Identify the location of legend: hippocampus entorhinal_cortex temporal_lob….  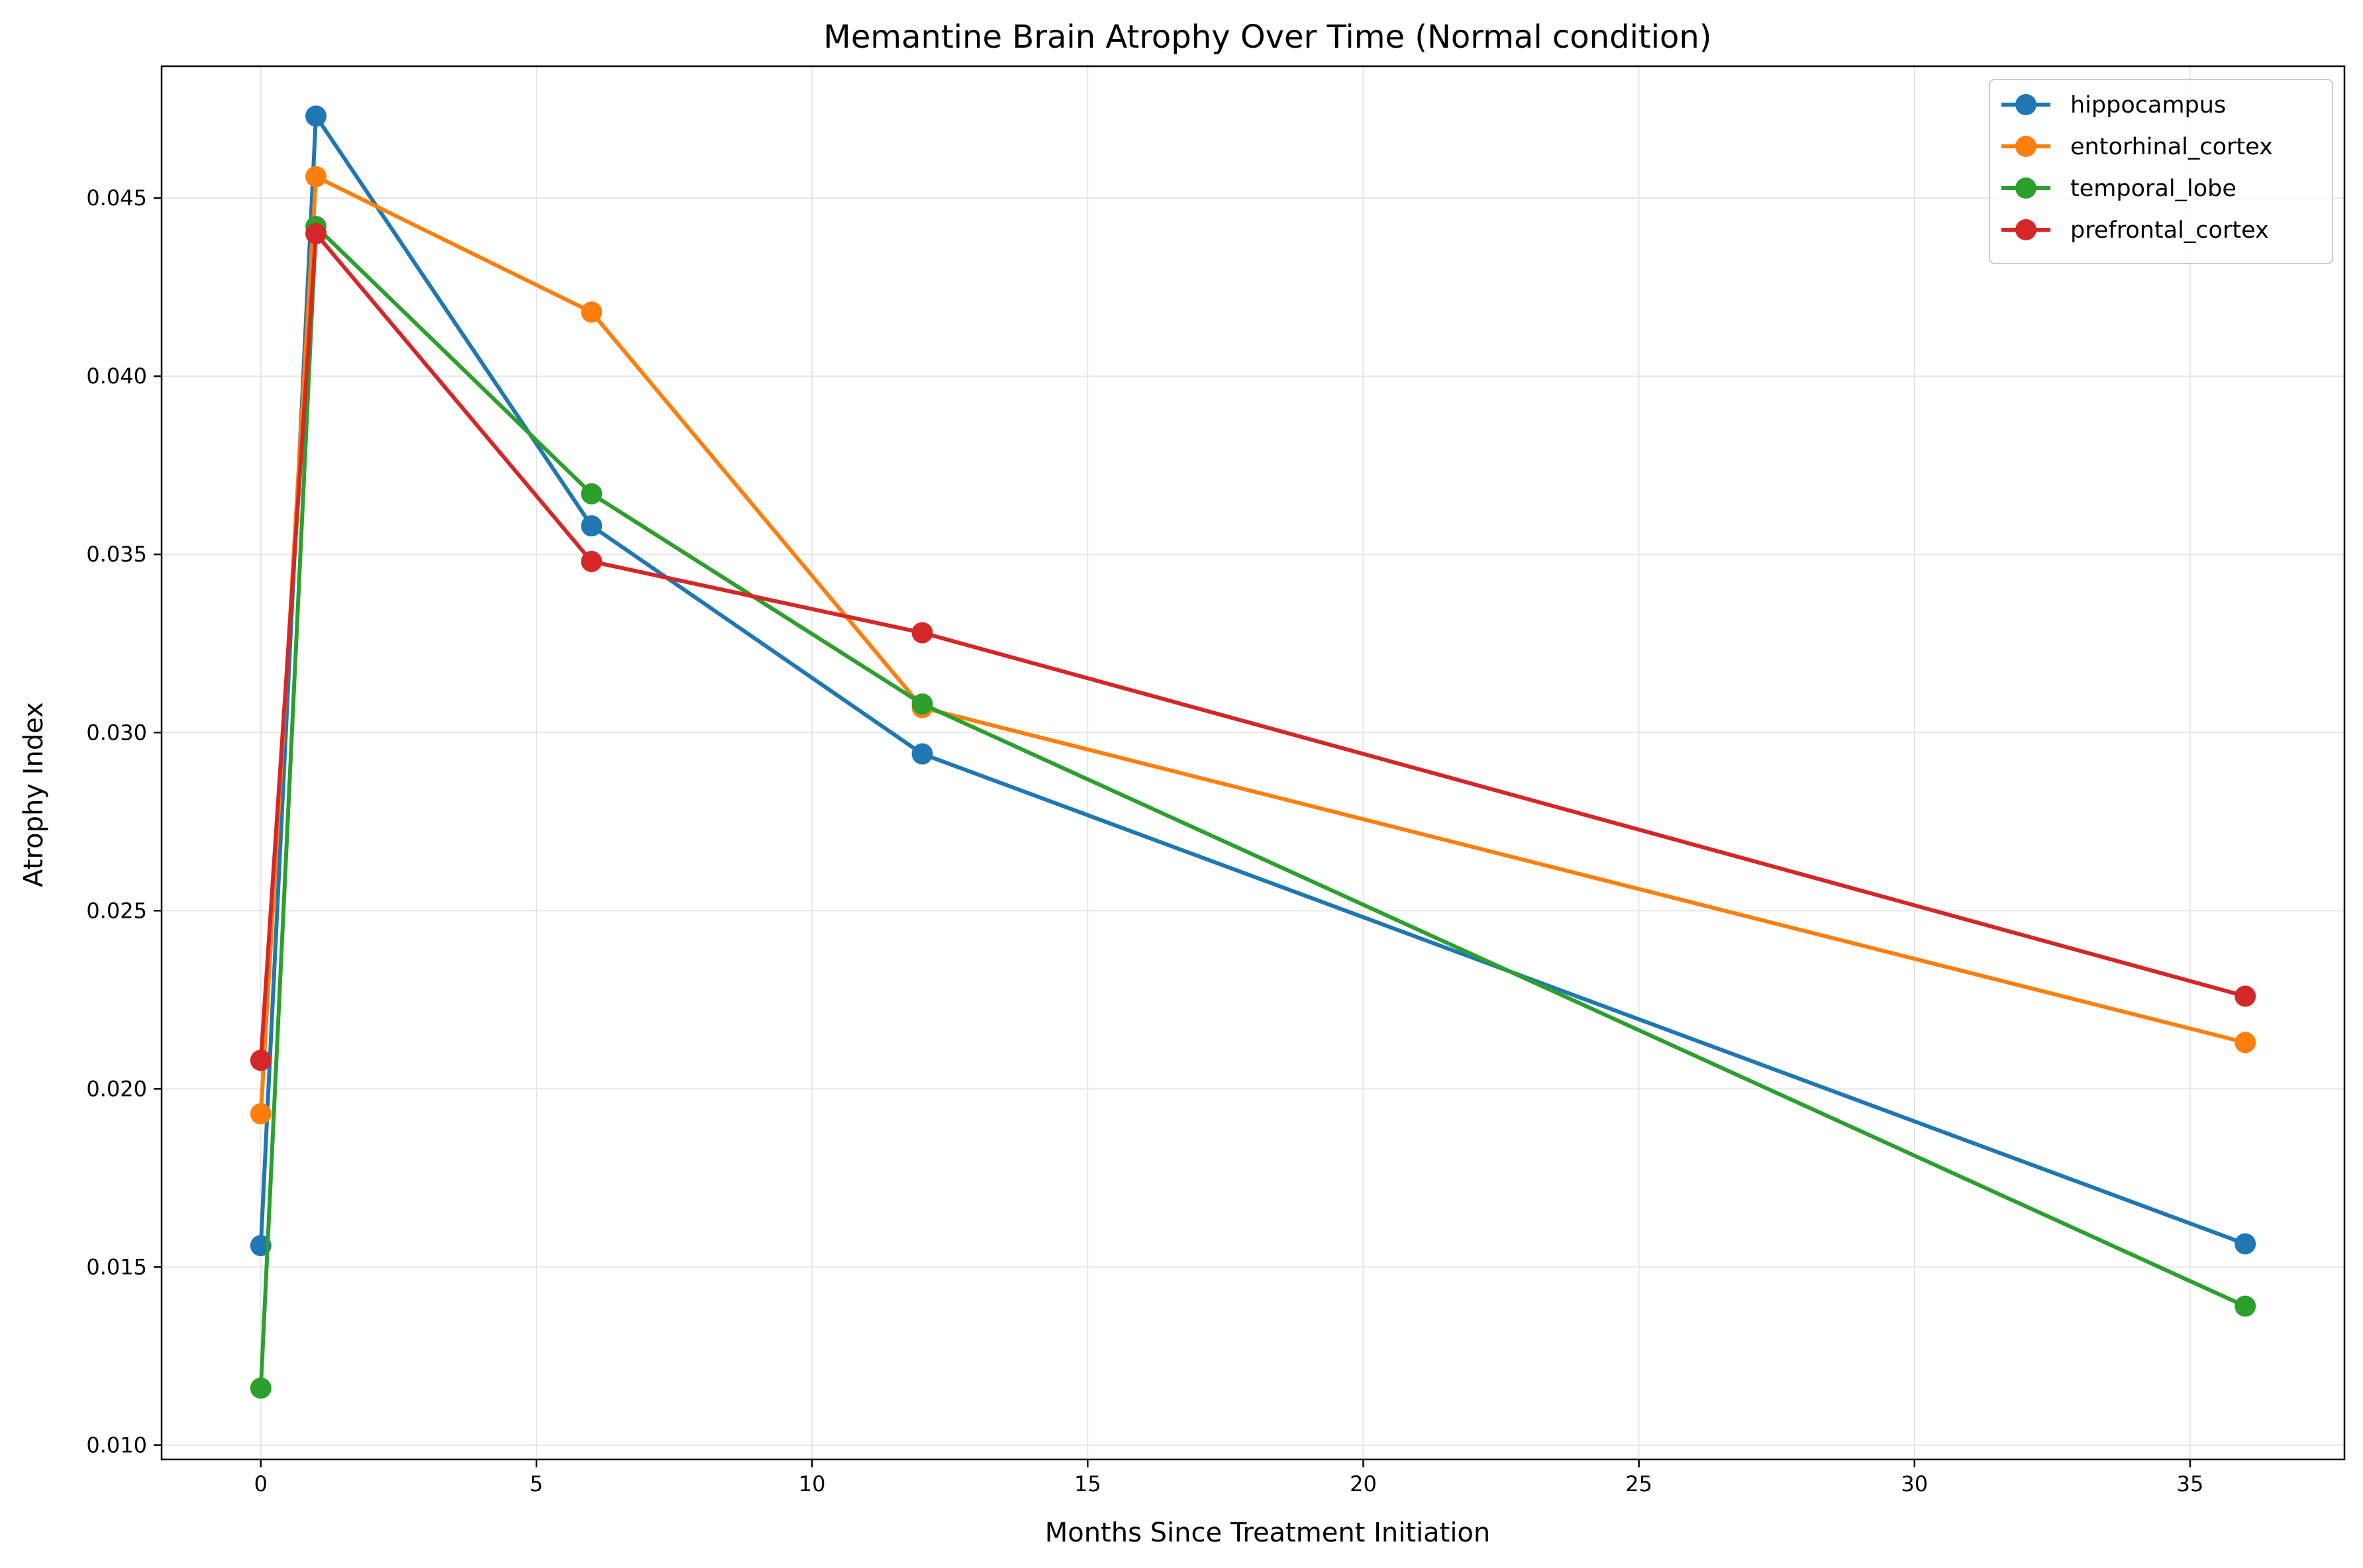
(2161, 171).